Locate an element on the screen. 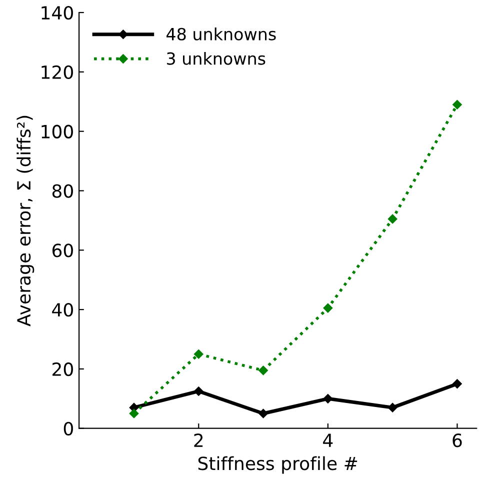 Image resolution: width=479 pixels, height=501 pixels. x-tick-label: 2 is located at coordinates (198, 440).